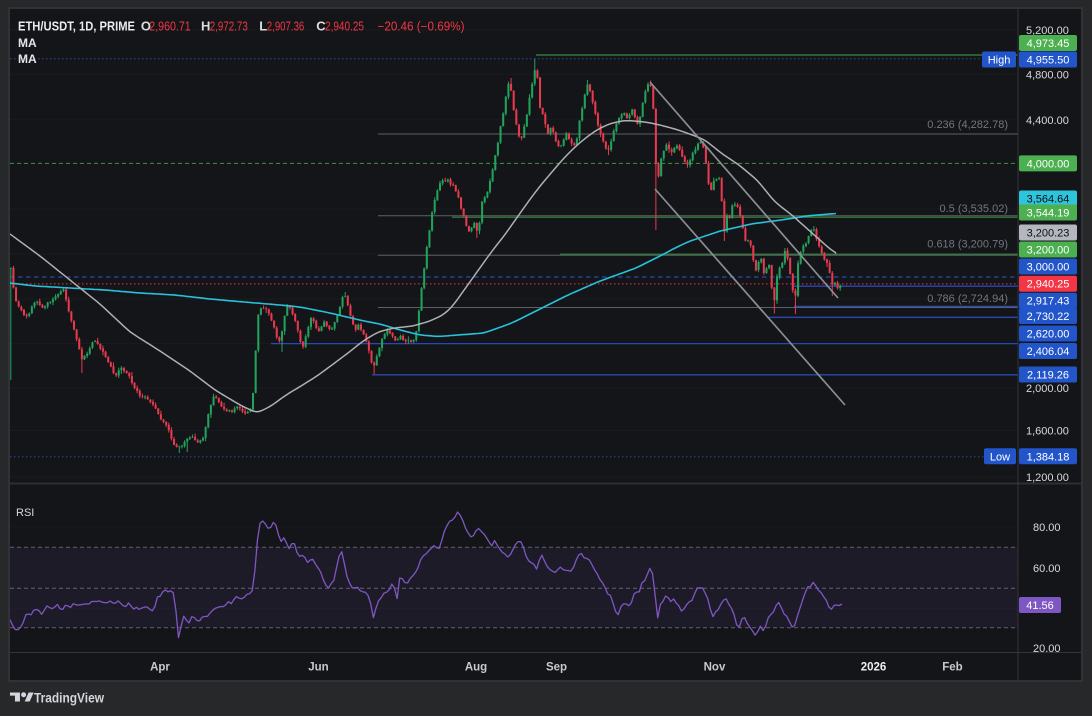  Describe the element at coordinates (1048, 200) in the screenshot. I see `svg-text: 3,564.64` at that location.